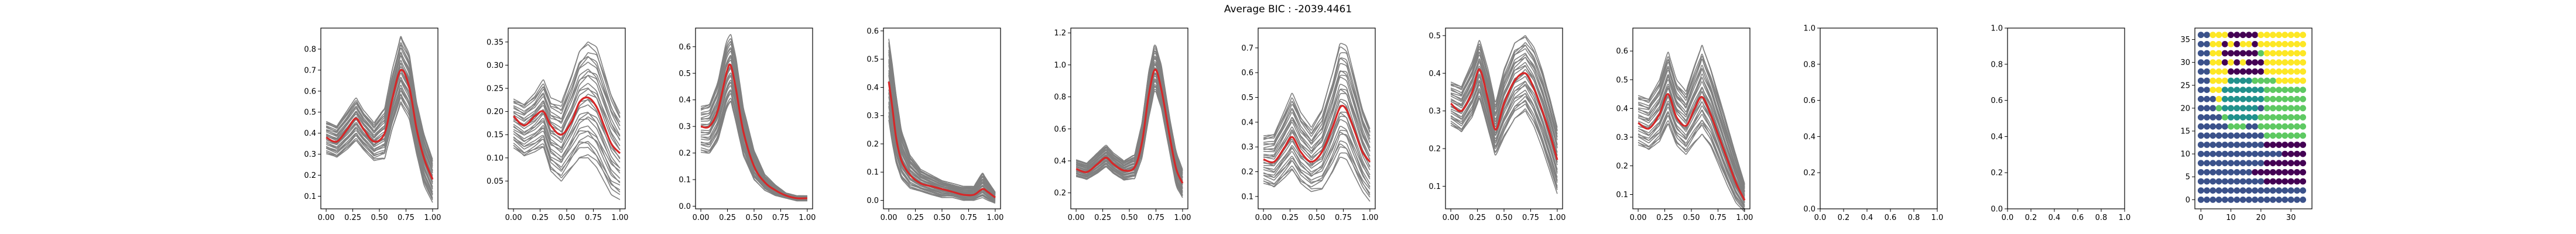 This screenshot has height=234, width=2576. Describe the element at coordinates (685, 74) in the screenshot. I see `y-tick-label: 0.5` at that location.